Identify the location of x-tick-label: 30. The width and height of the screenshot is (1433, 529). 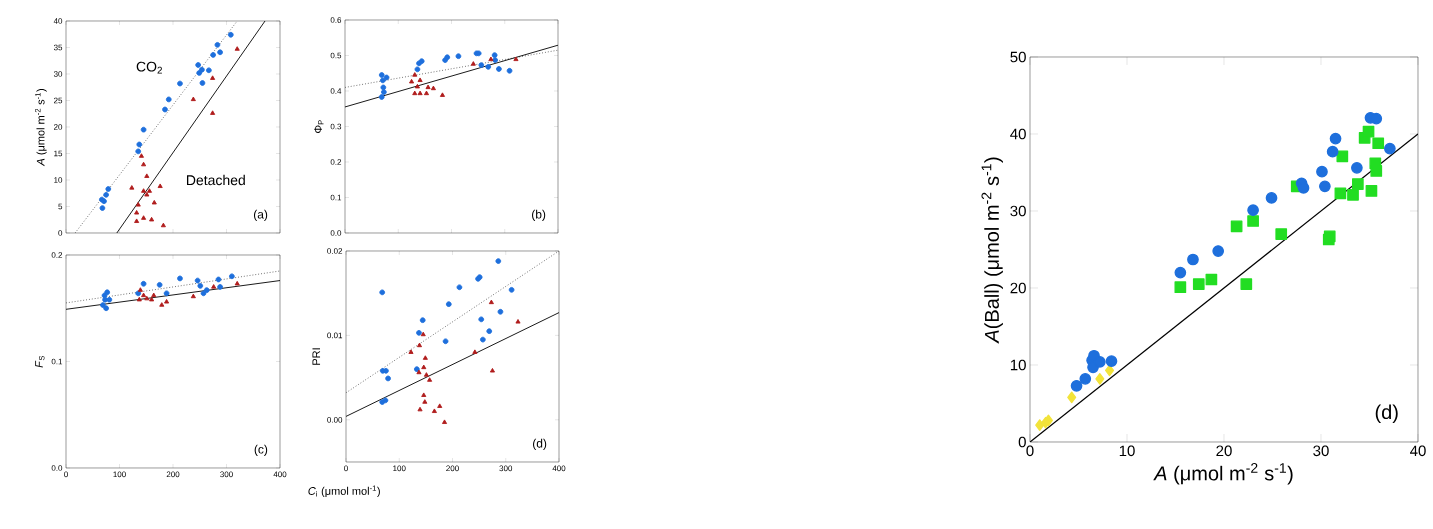
(1321, 451).